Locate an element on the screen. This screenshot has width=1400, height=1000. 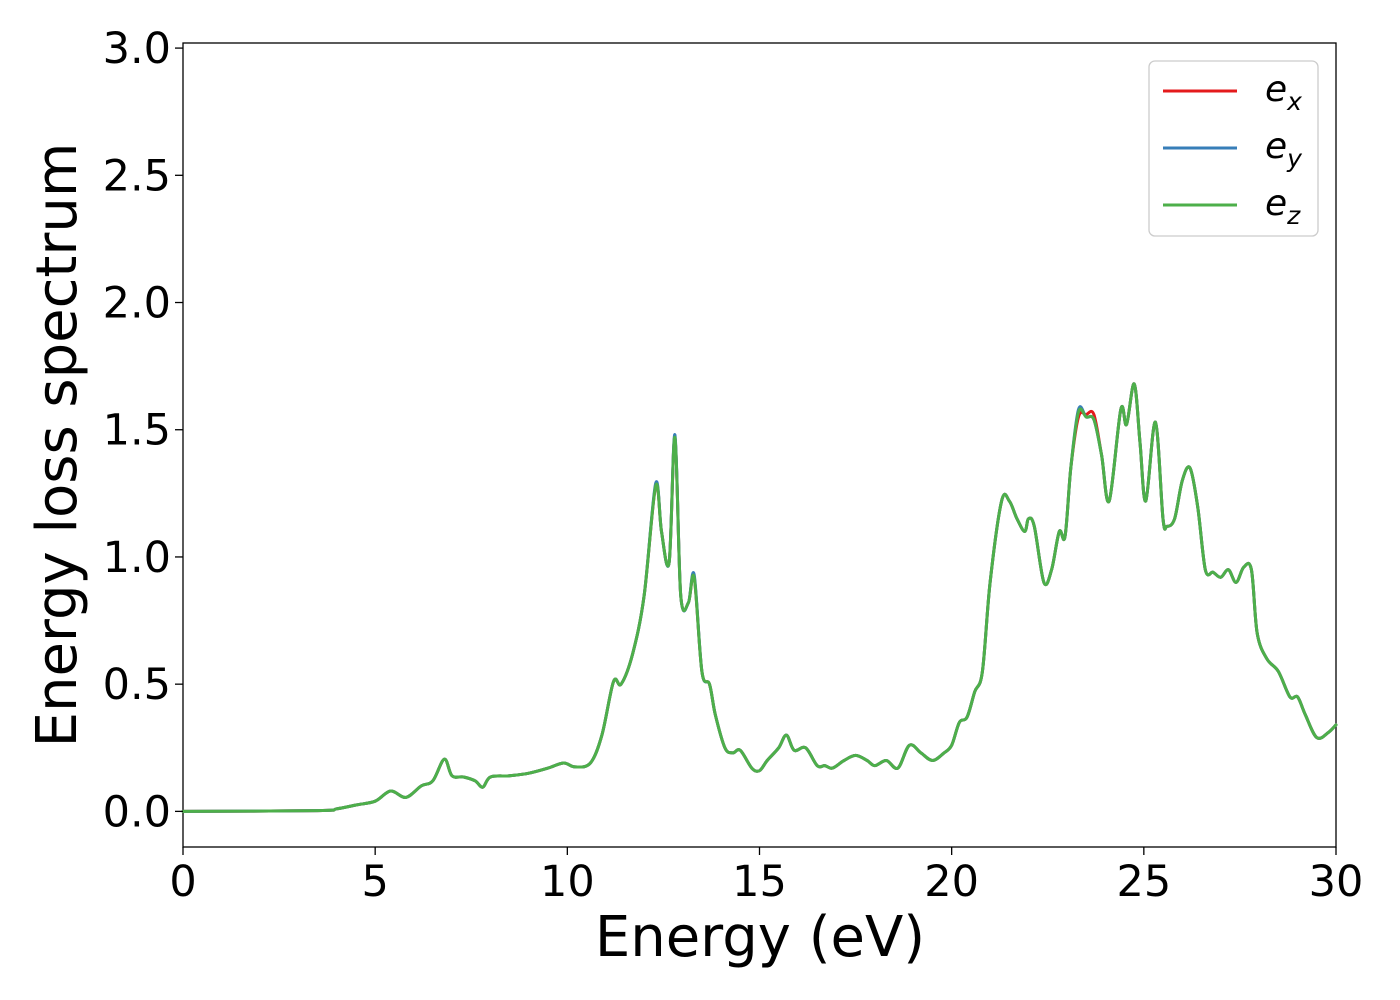
x-tick-label: 5 is located at coordinates (374, 882).